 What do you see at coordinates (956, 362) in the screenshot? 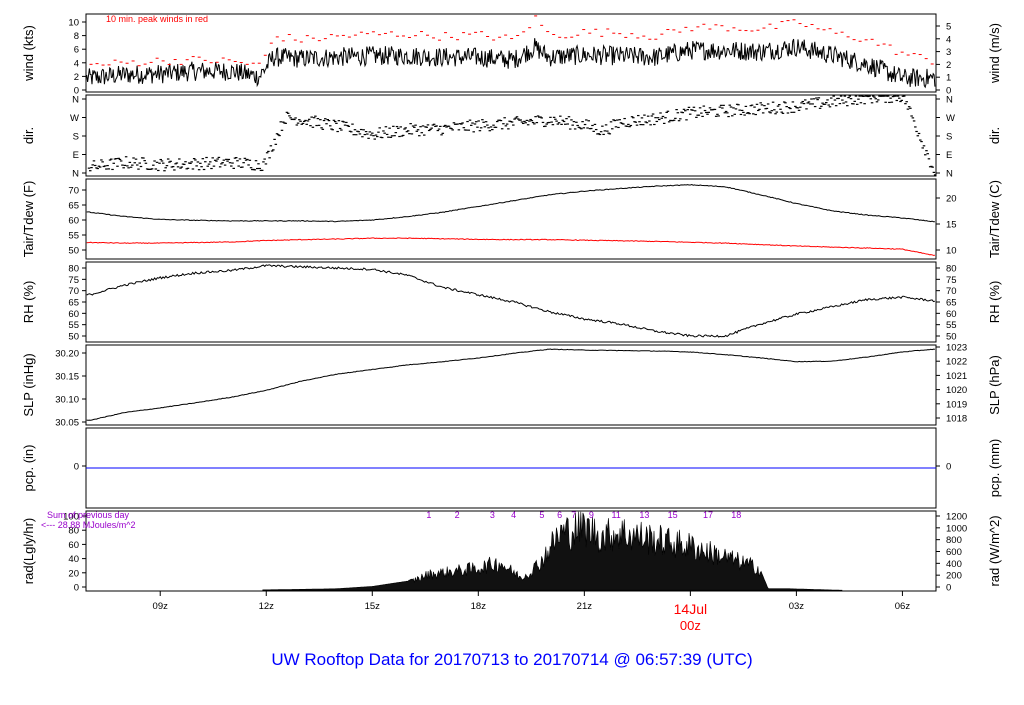
I see `right-tick-label: 1022` at bounding box center [956, 362].